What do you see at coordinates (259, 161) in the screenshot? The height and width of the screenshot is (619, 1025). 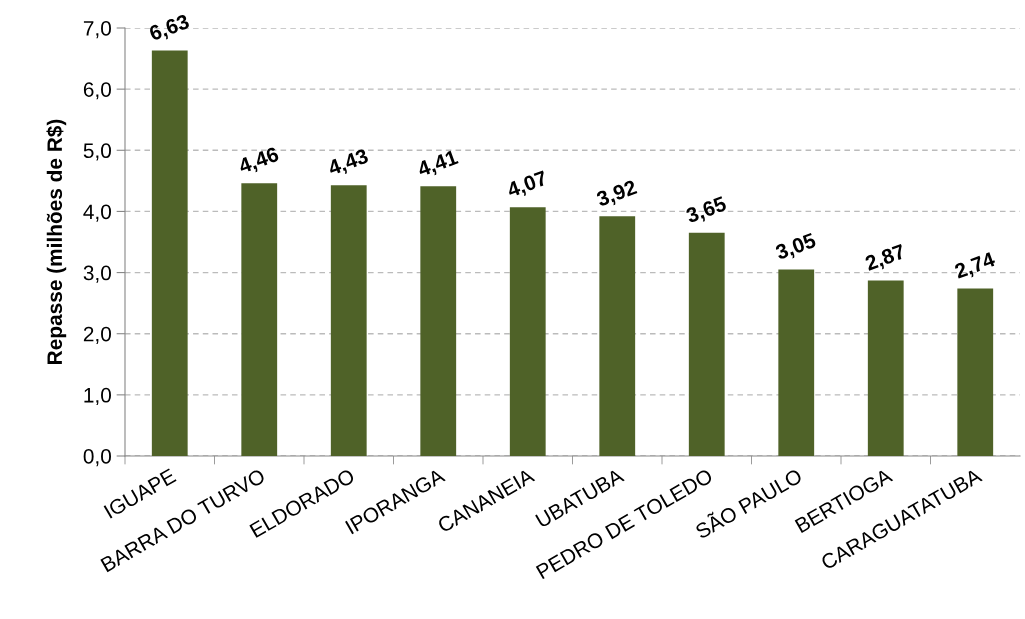 I see `data-label: 4,46` at bounding box center [259, 161].